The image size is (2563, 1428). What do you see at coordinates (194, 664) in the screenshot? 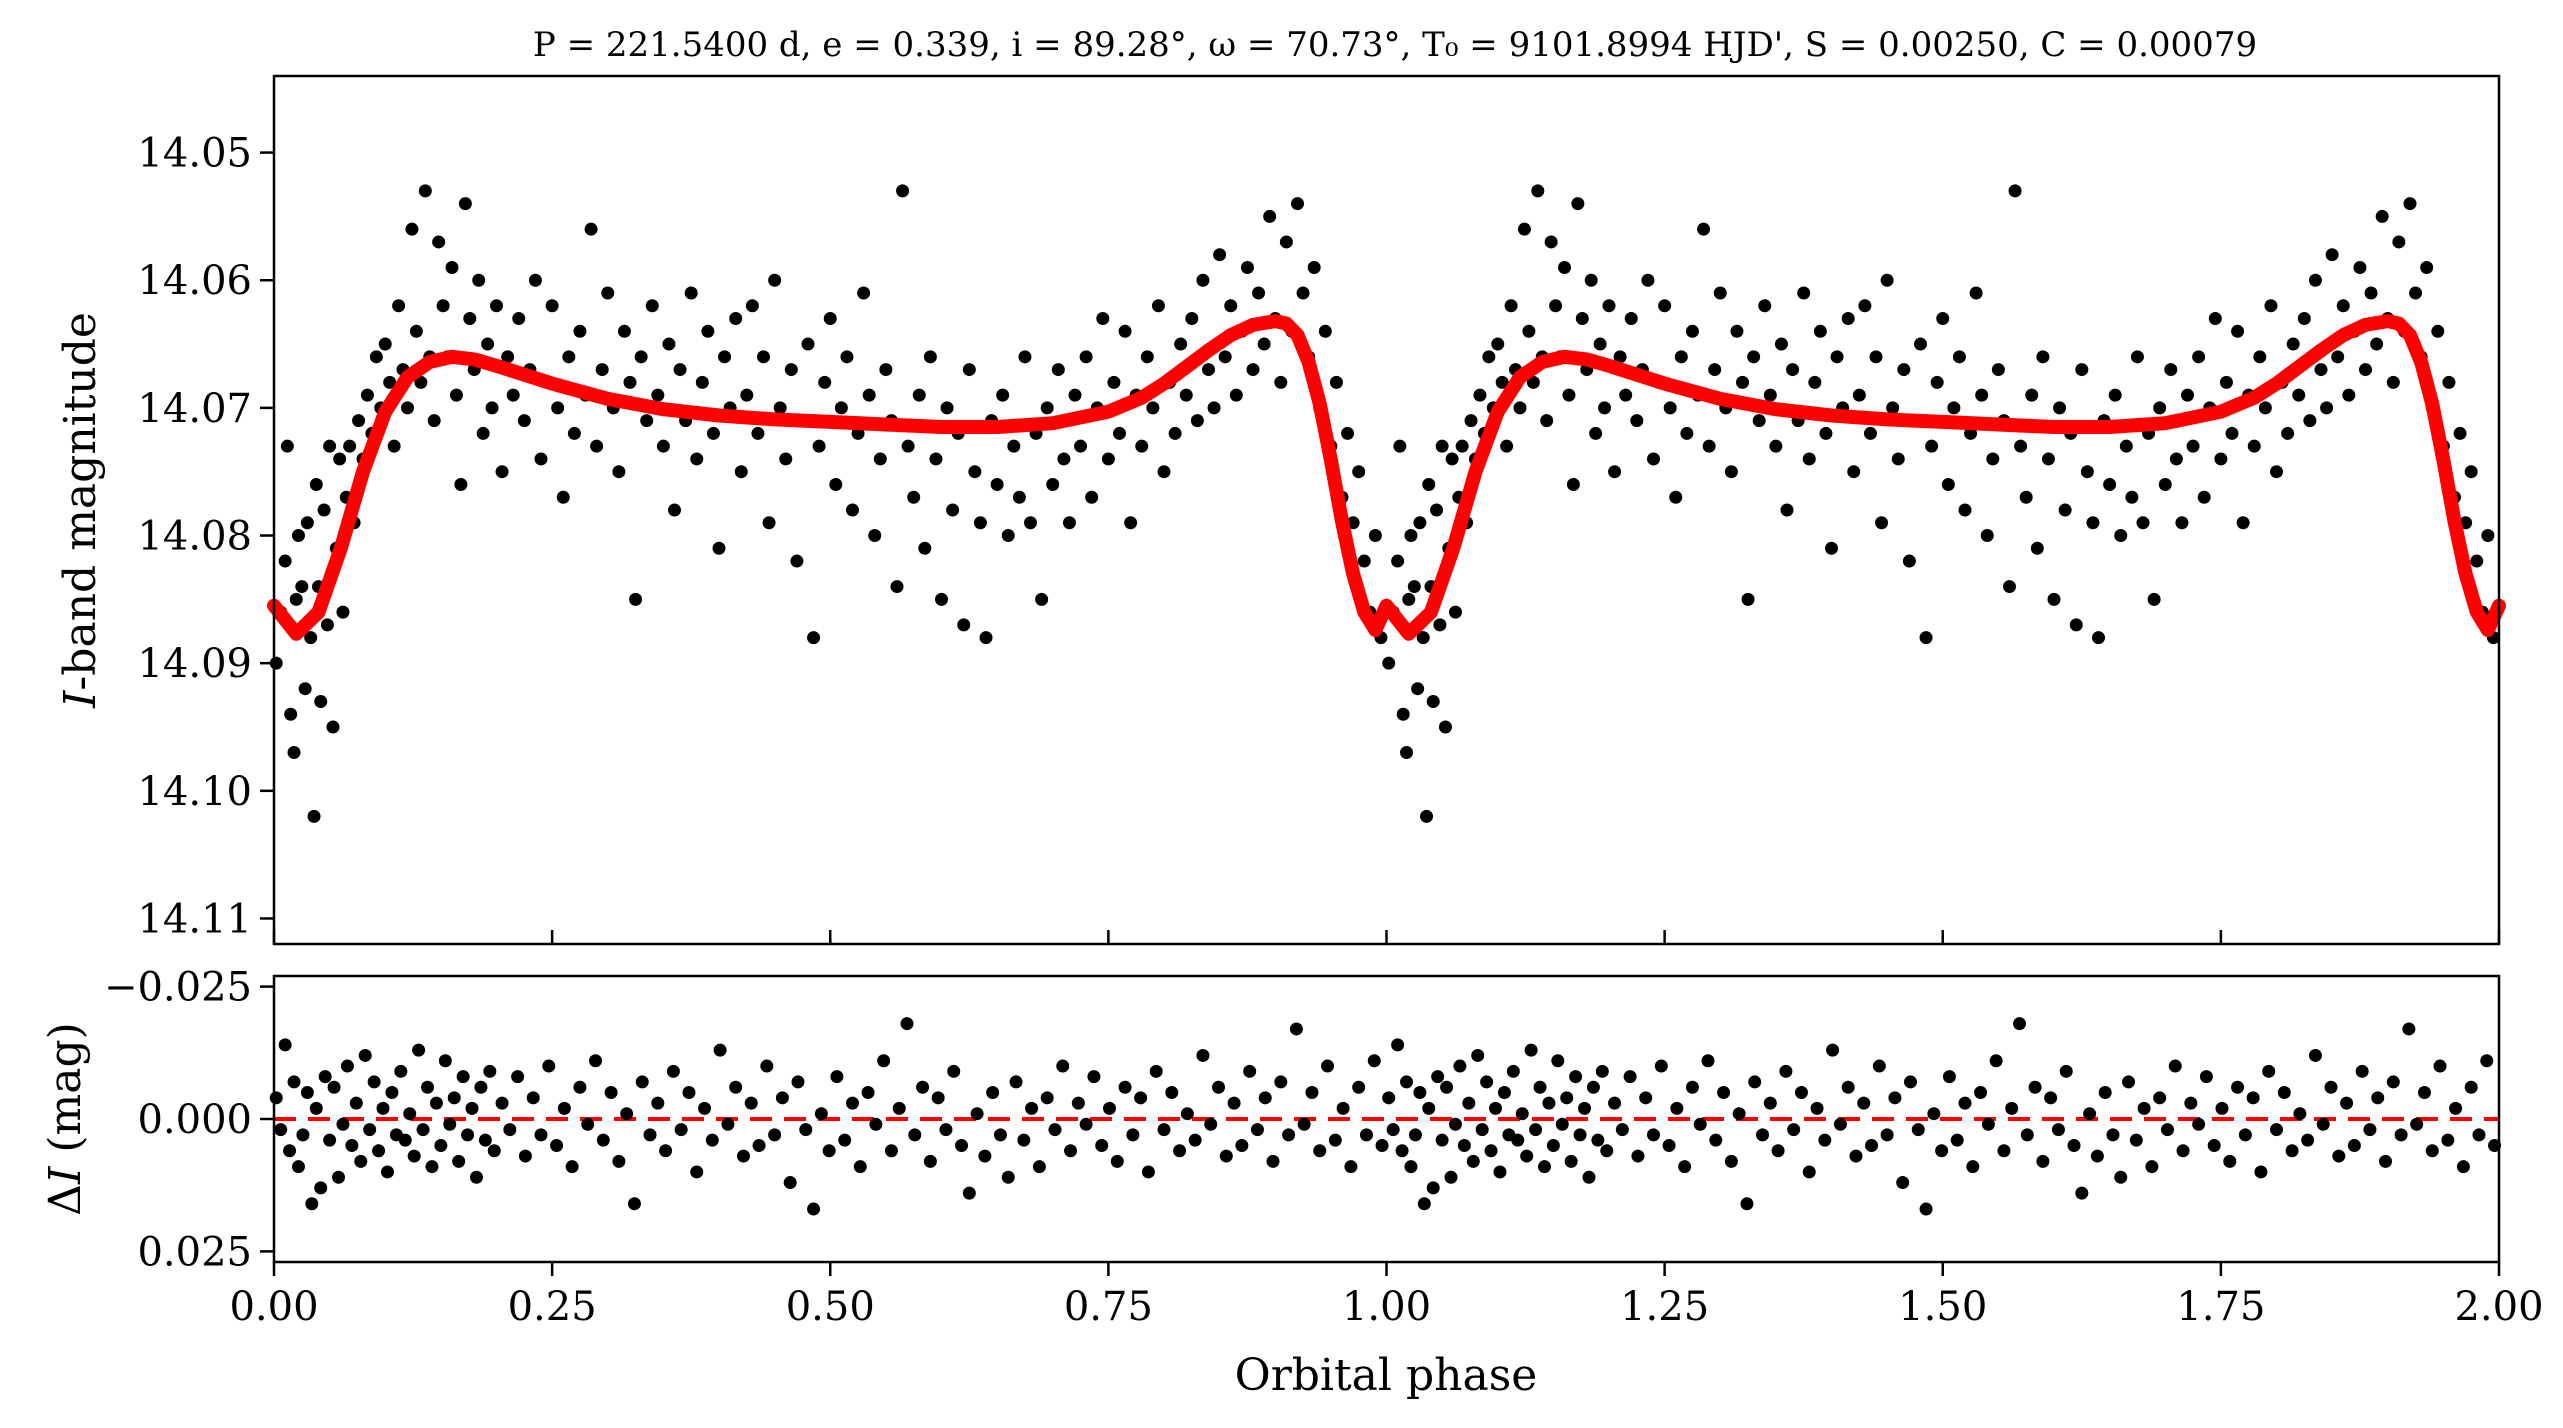
I see `y-tick-label: 14.09` at bounding box center [194, 664].